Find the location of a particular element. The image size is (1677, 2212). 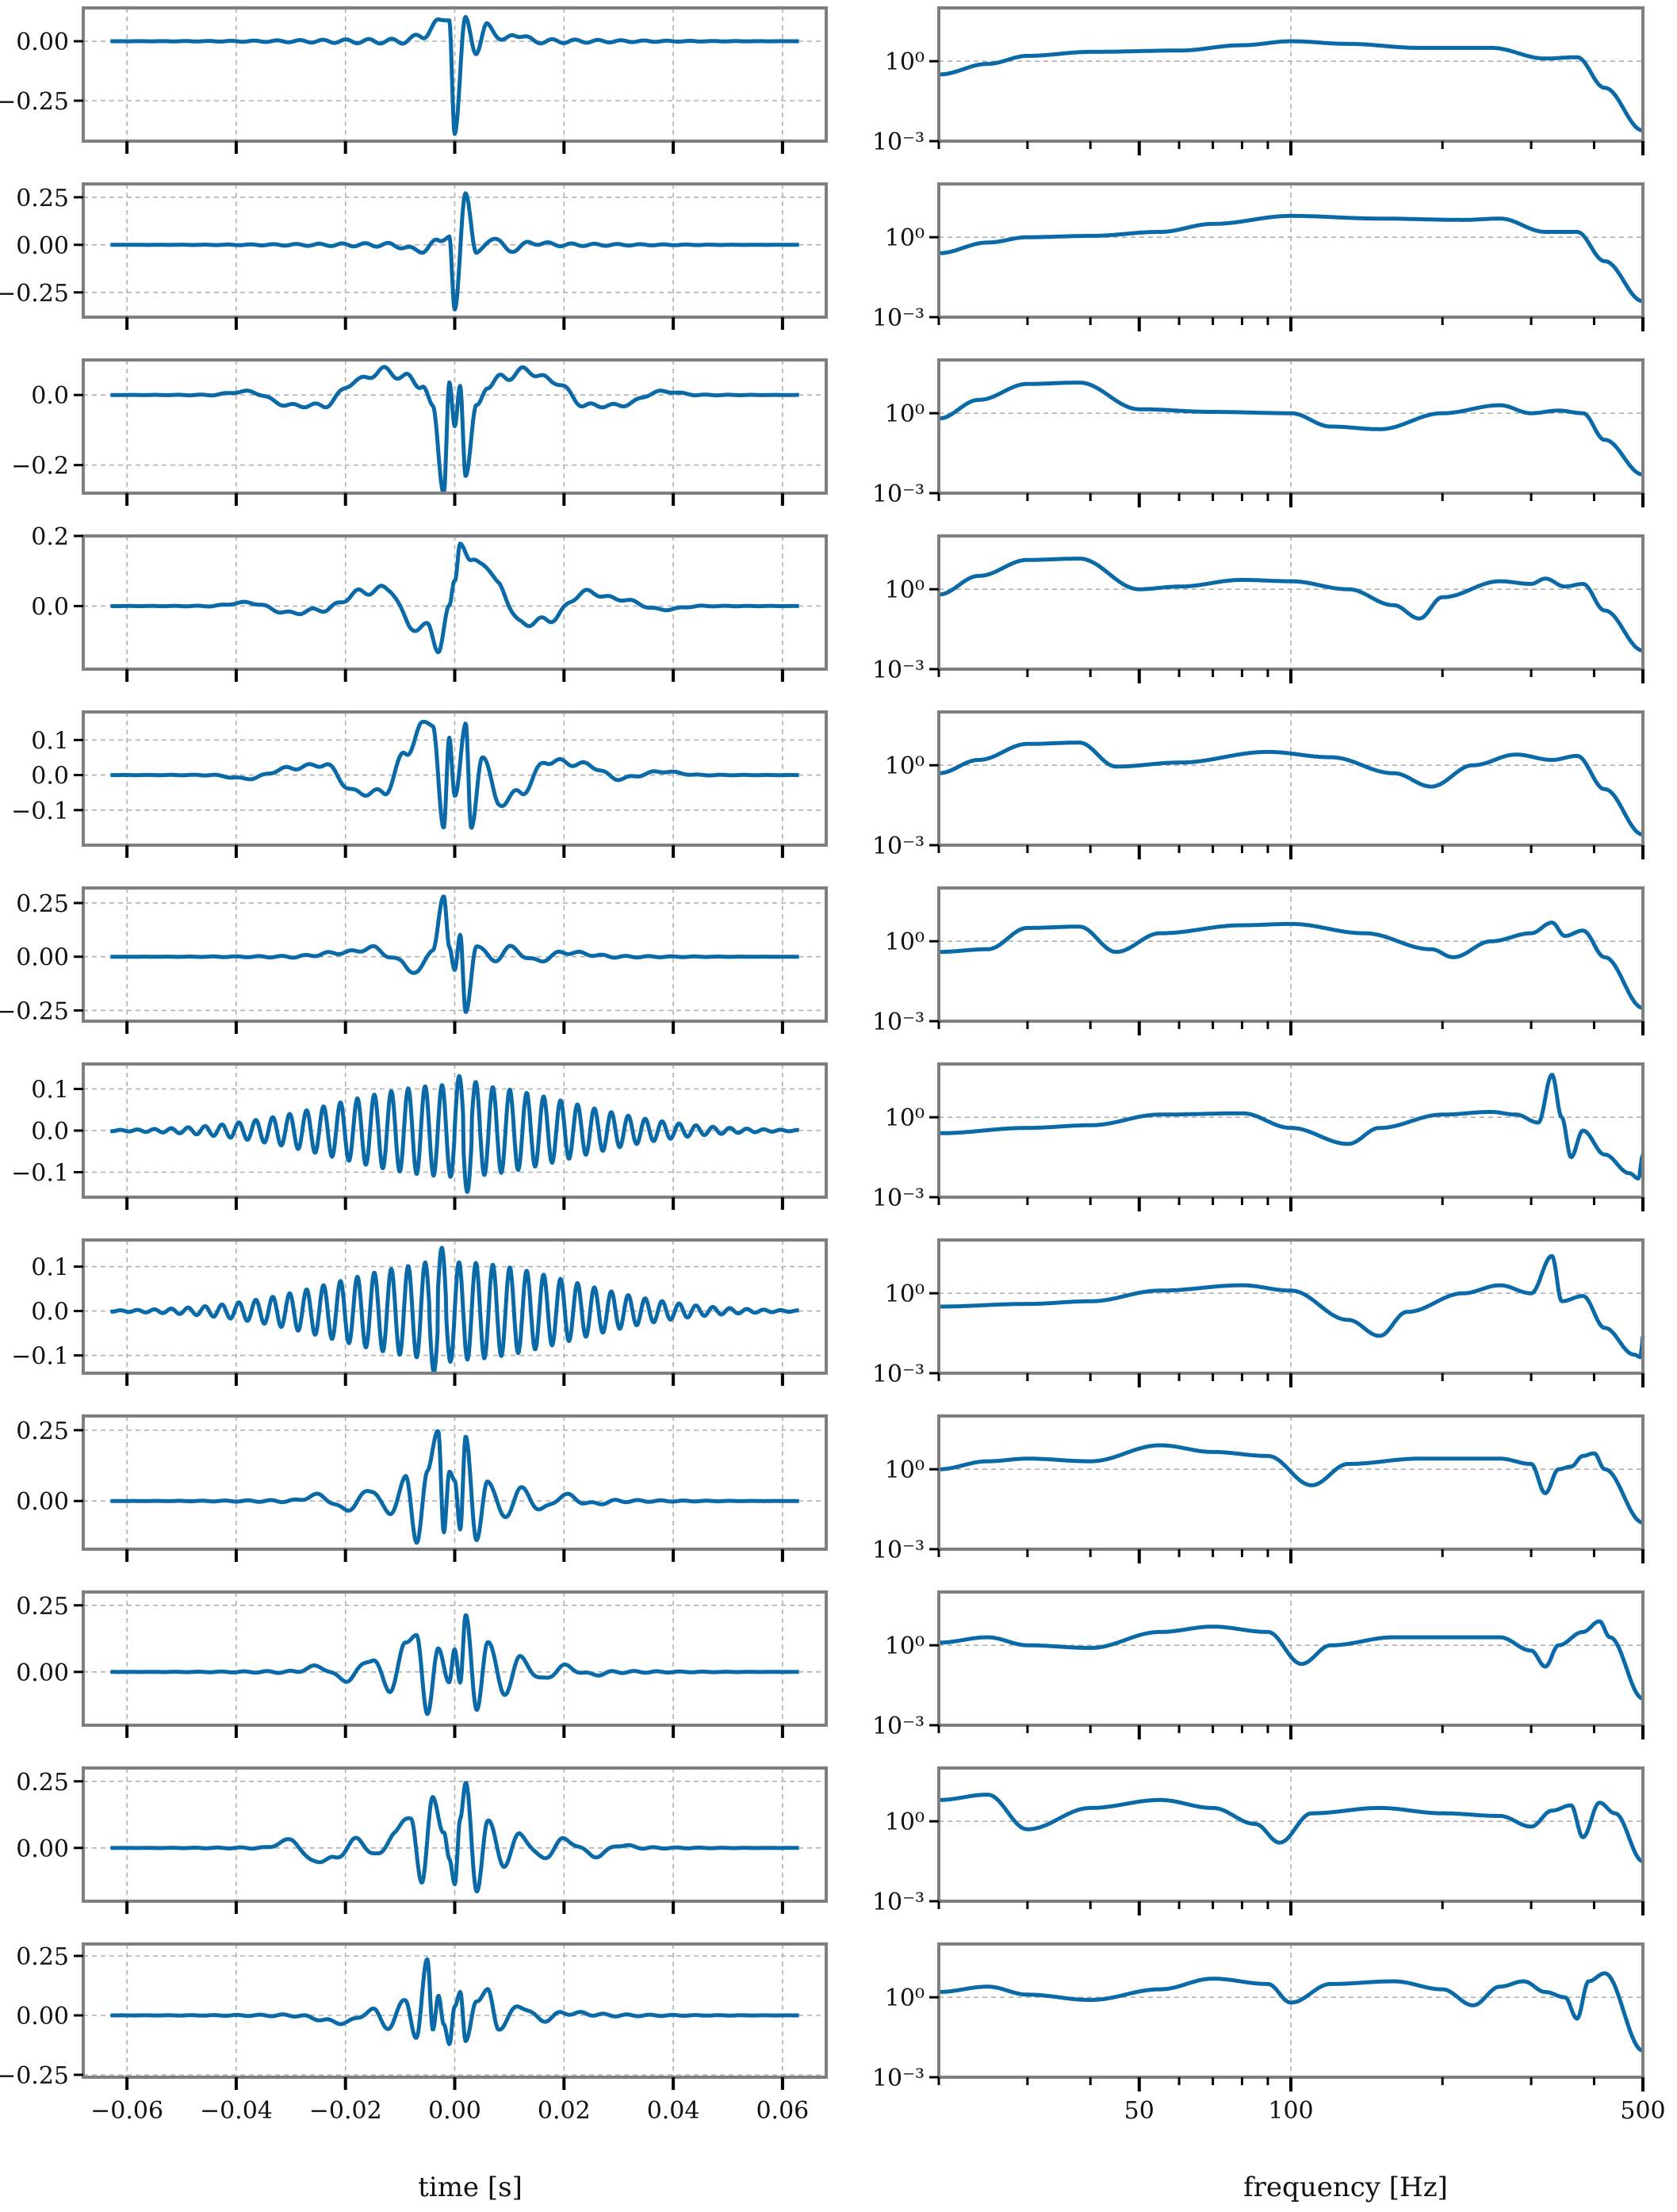

time-xtick-label: −0.02 is located at coordinates (345, 2111).